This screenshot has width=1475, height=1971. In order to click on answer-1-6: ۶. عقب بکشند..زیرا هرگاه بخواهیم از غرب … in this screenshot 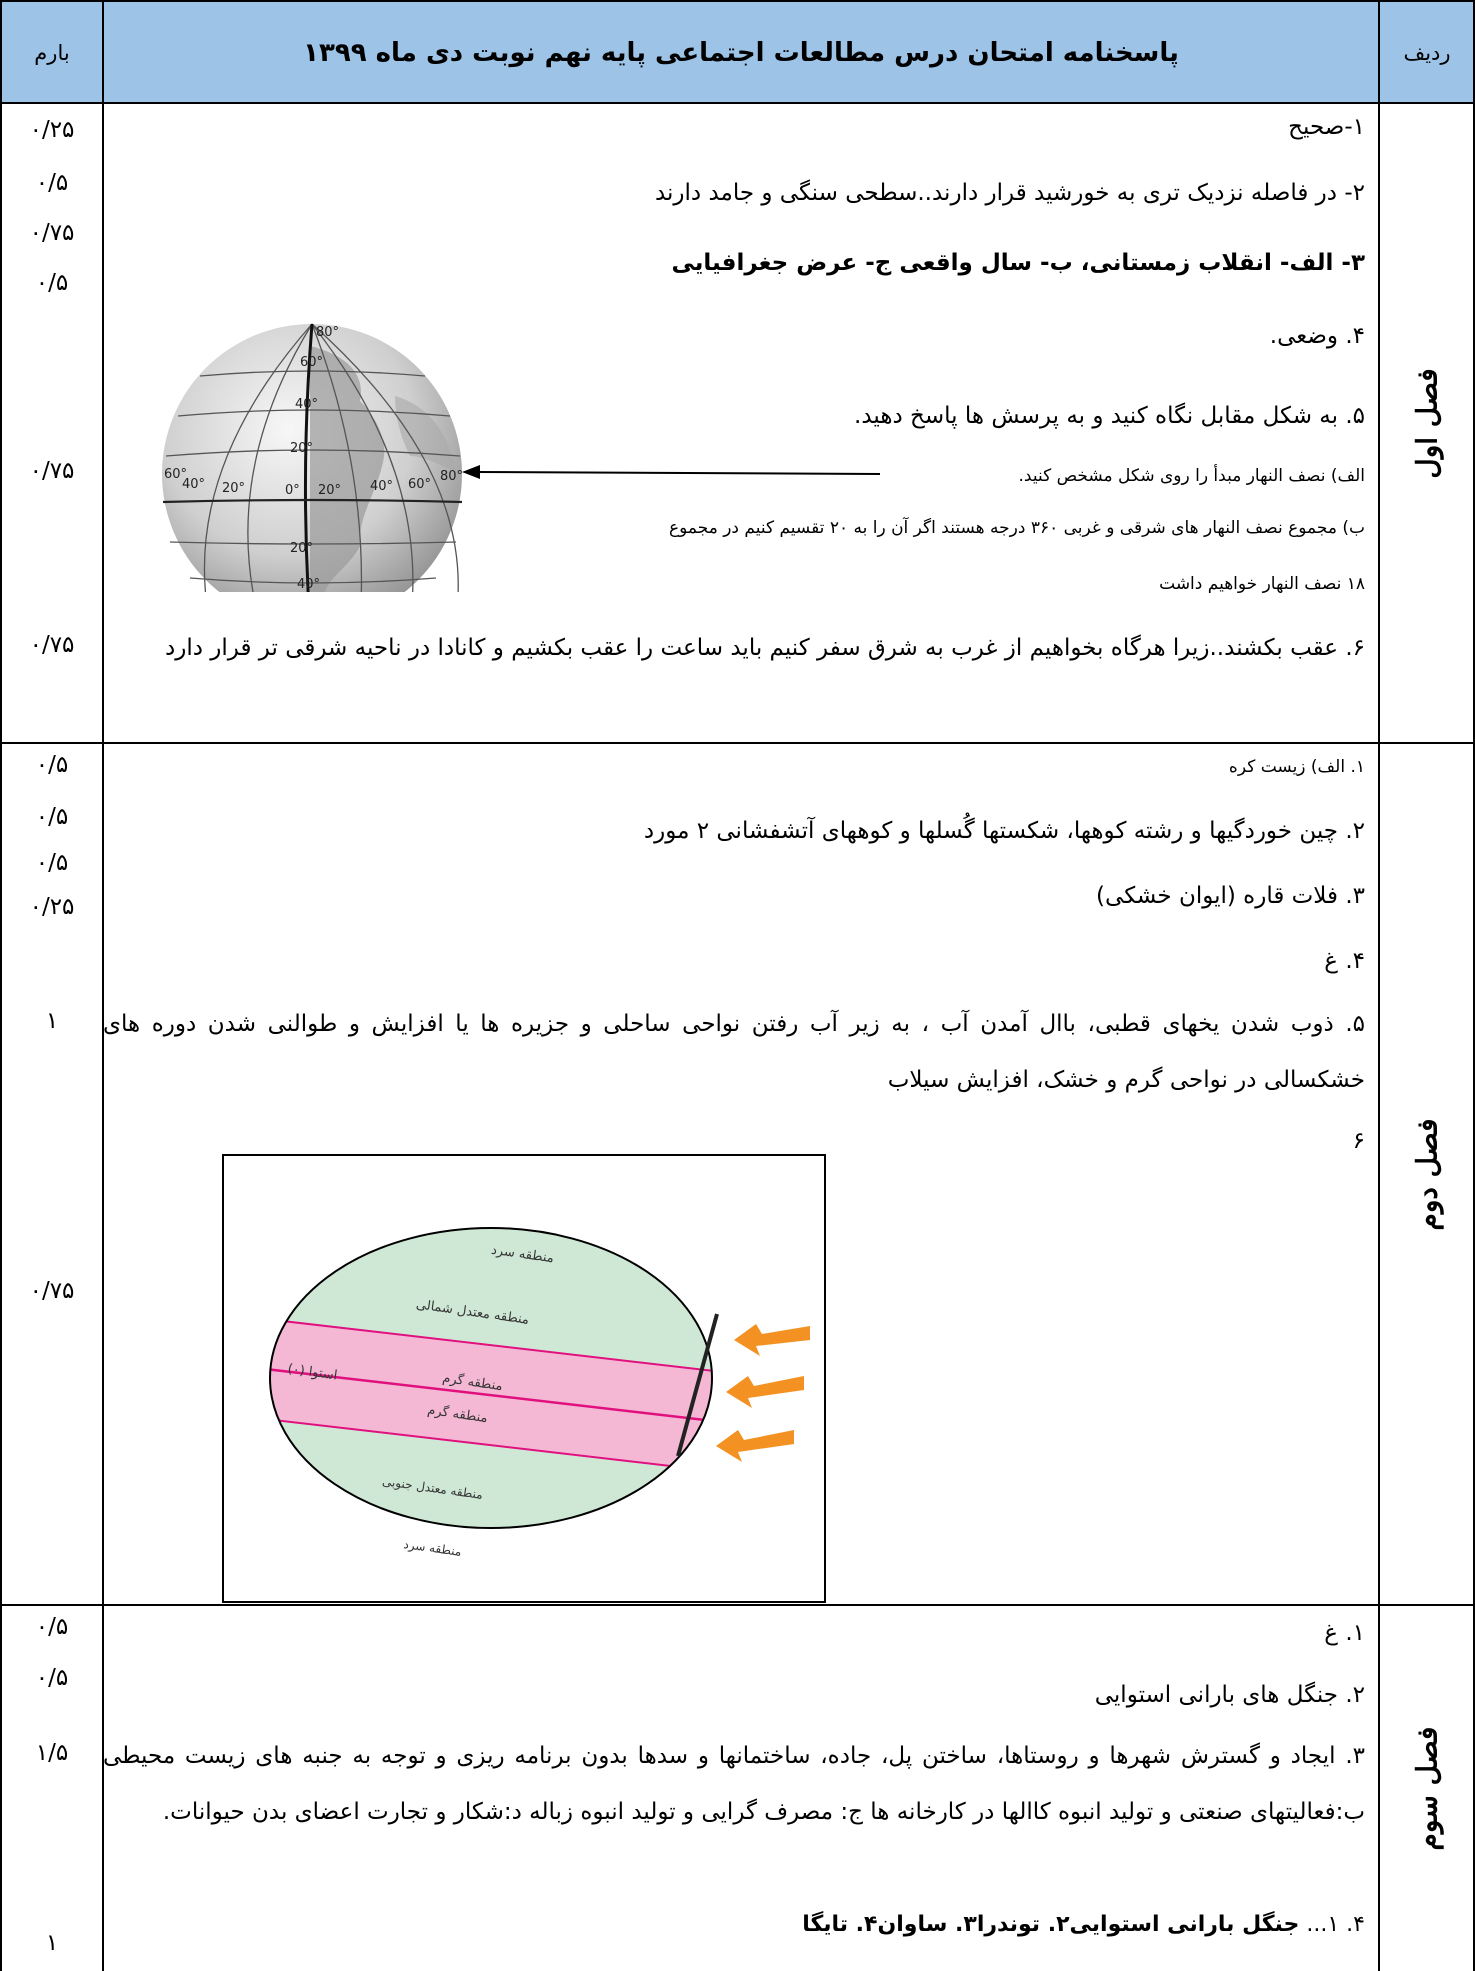, I will do `click(765, 648)`.